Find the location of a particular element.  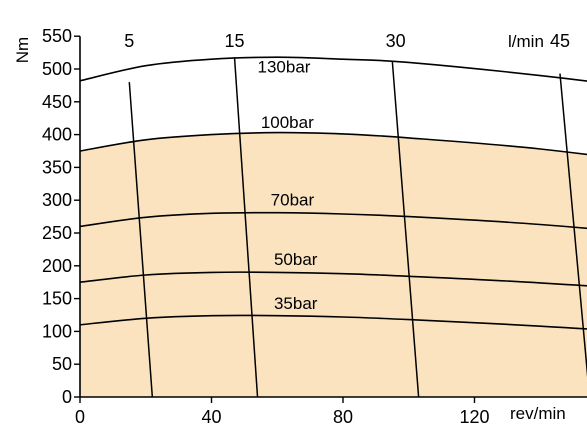

y-tick-label: 0 is located at coordinates (67, 397).